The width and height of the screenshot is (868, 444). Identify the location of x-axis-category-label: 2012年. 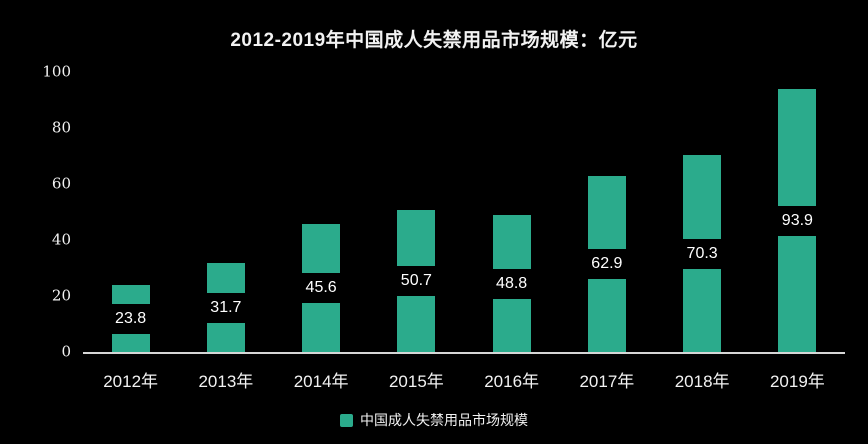
(131, 381).